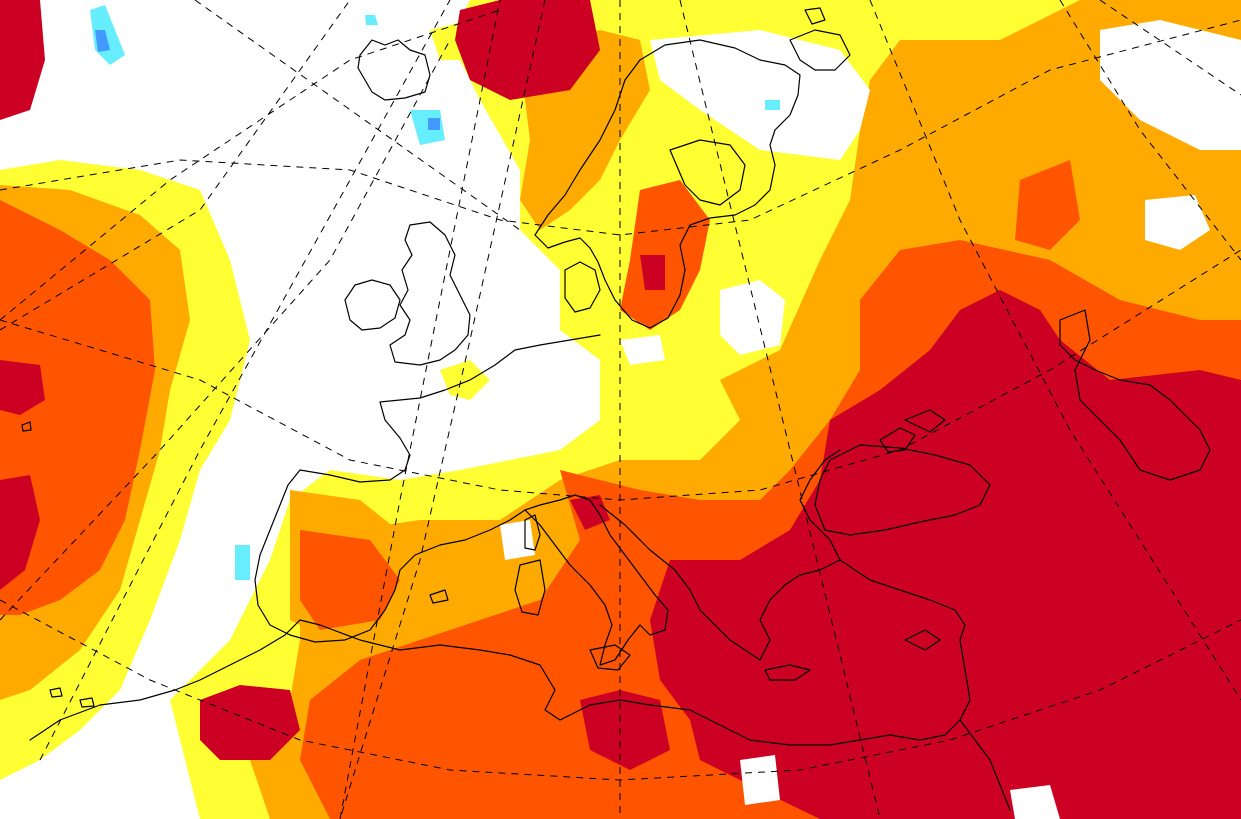 This screenshot has height=819, width=1241. Describe the element at coordinates (242, 562) in the screenshot. I see `cyan-pocket-portugal` at that location.